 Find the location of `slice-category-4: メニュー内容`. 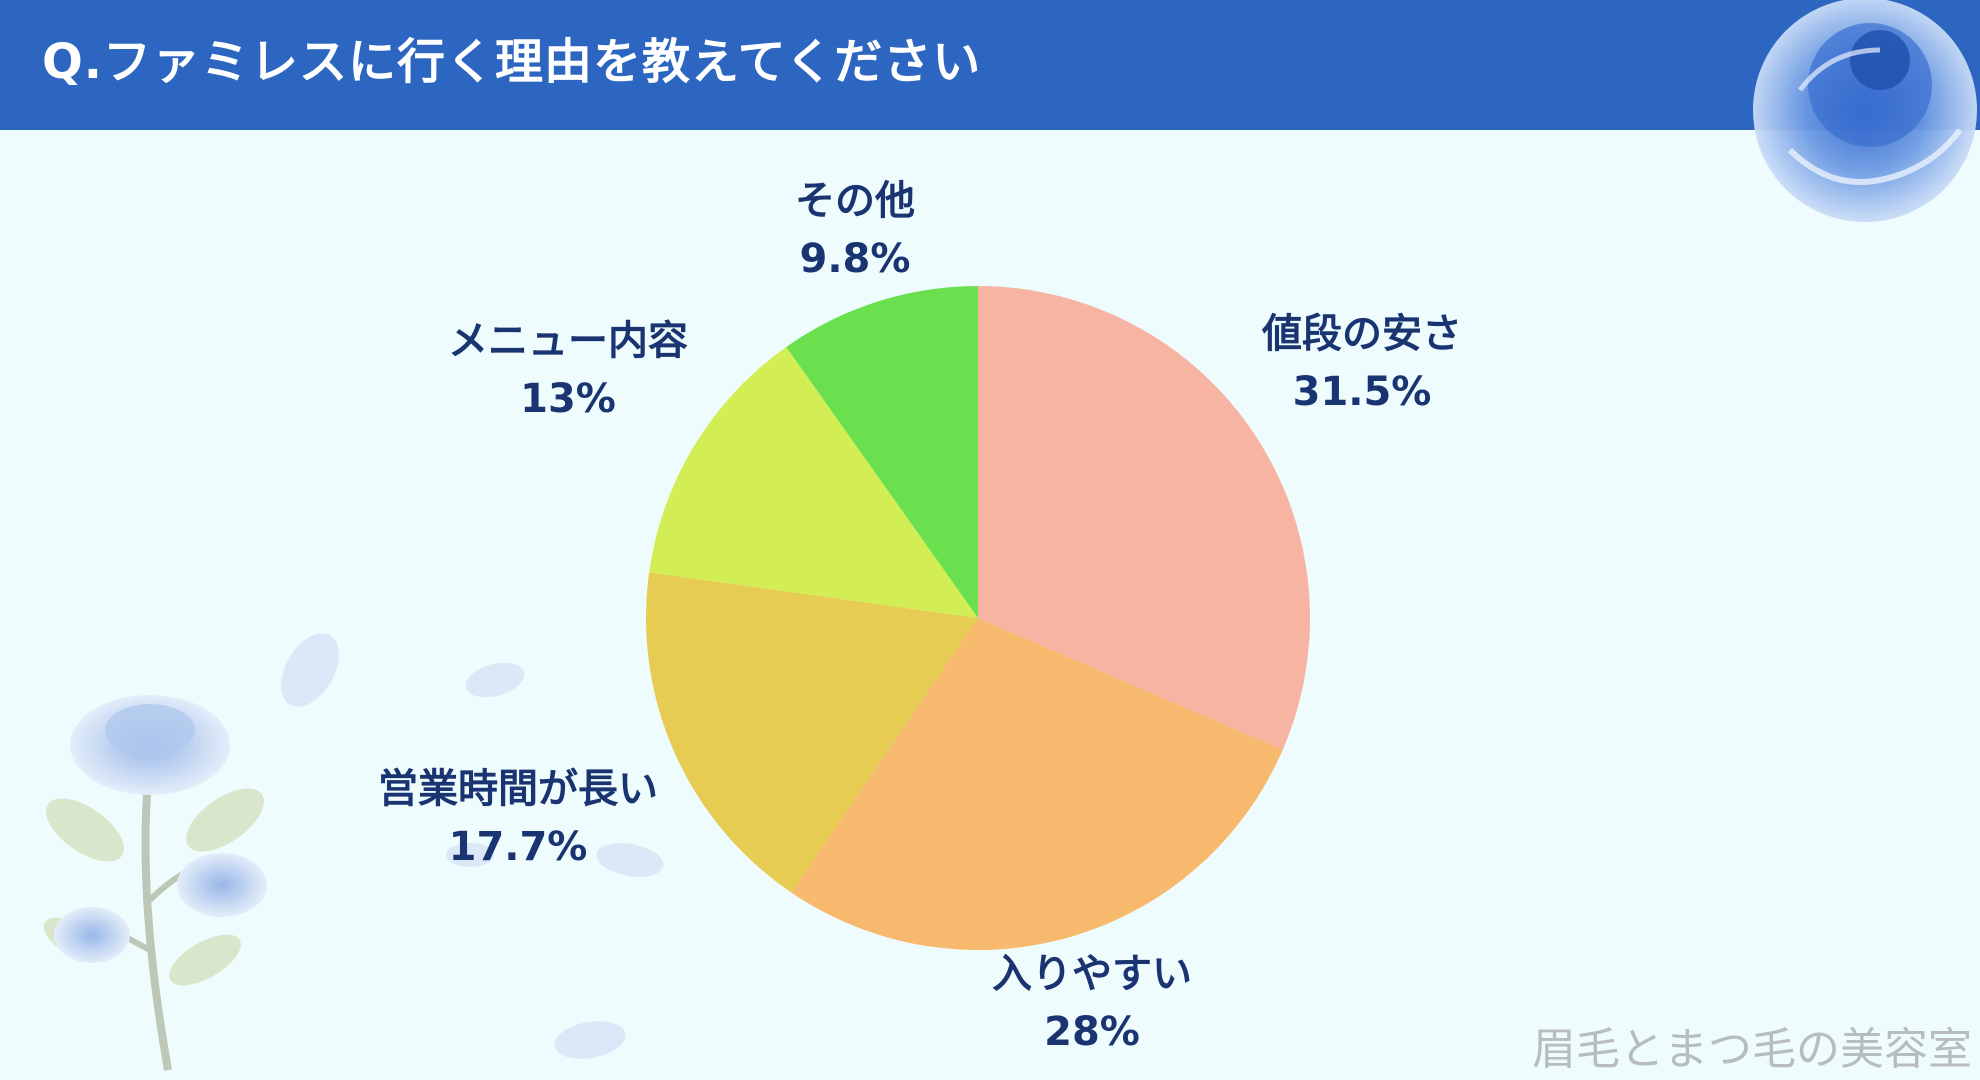

slice-category-4: メニュー内容 is located at coordinates (568, 341).